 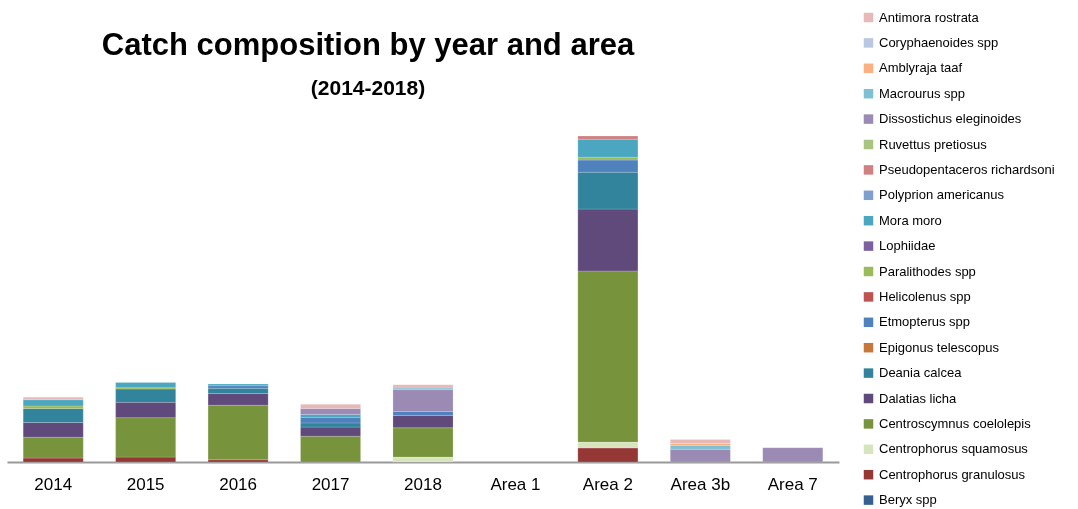 I want to click on legend-label: Macrourus spp, so click(x=922, y=93).